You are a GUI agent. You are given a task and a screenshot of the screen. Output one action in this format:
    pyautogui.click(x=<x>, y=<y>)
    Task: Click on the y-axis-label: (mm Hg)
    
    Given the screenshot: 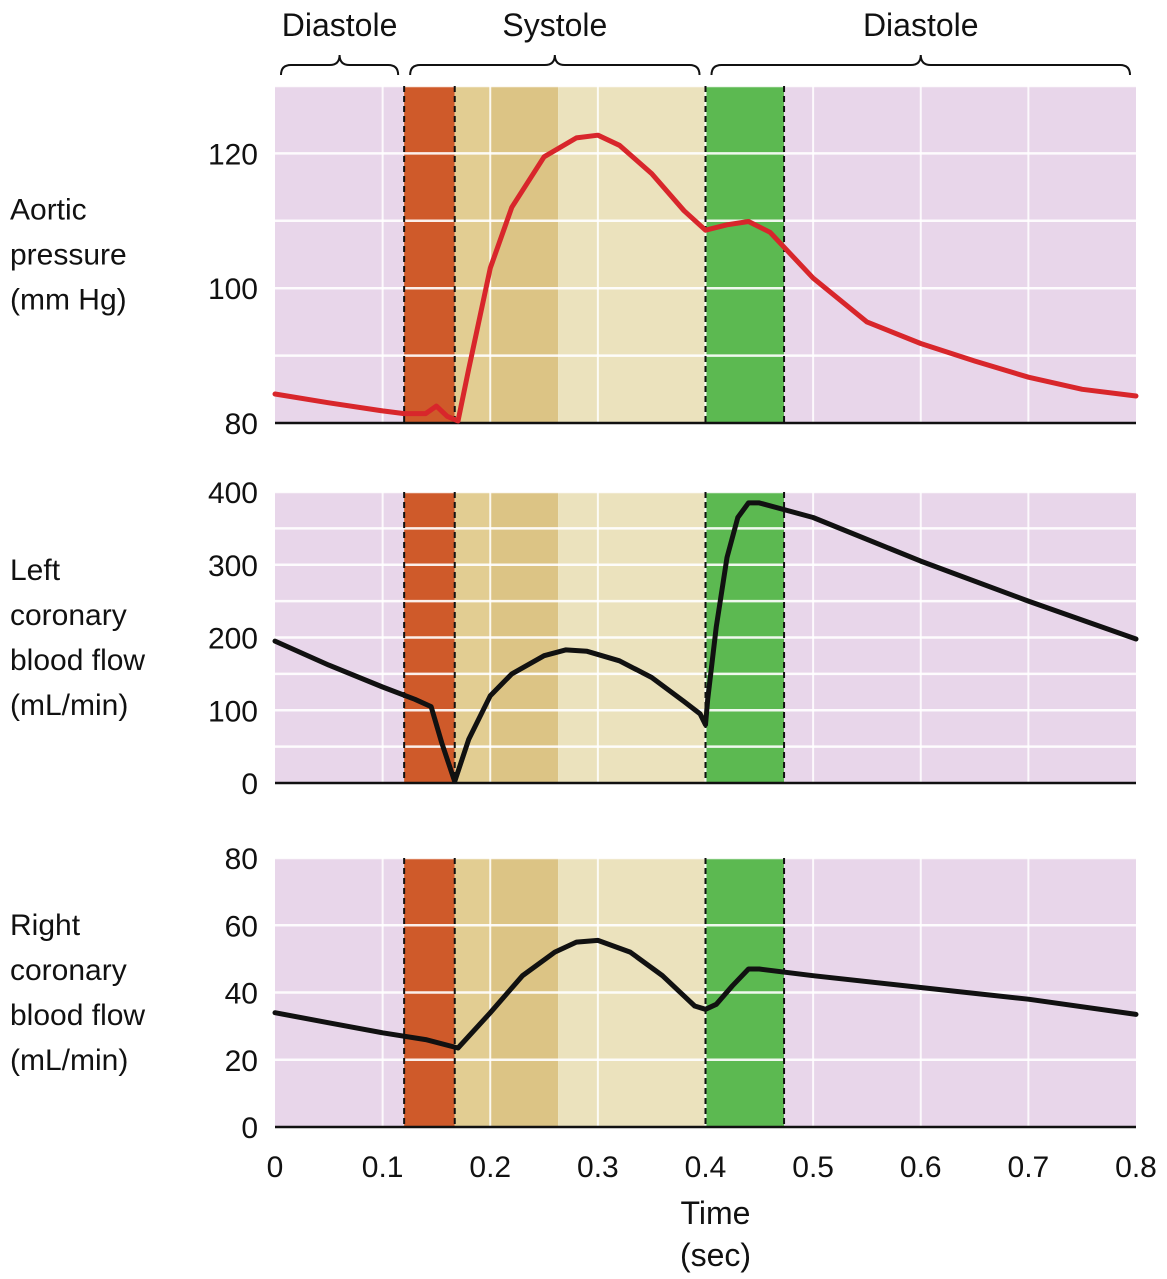 What is the action you would take?
    pyautogui.click(x=68, y=300)
    